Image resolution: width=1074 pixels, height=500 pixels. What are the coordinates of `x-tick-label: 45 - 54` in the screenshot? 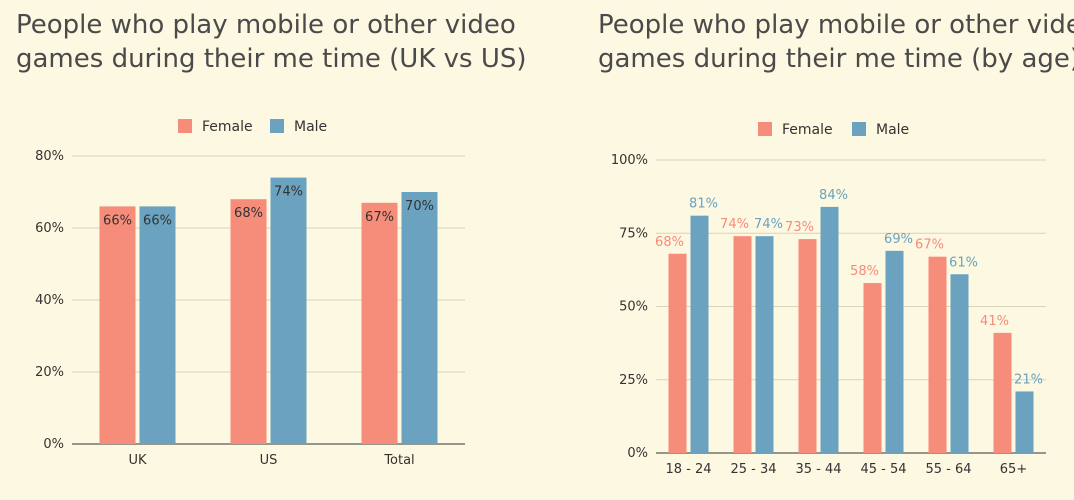 It's located at (883, 469).